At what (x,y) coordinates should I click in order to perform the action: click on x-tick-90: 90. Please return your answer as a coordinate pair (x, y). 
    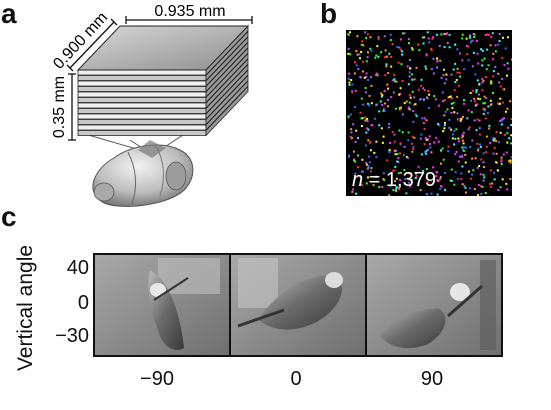
    Looking at the image, I should click on (432, 379).